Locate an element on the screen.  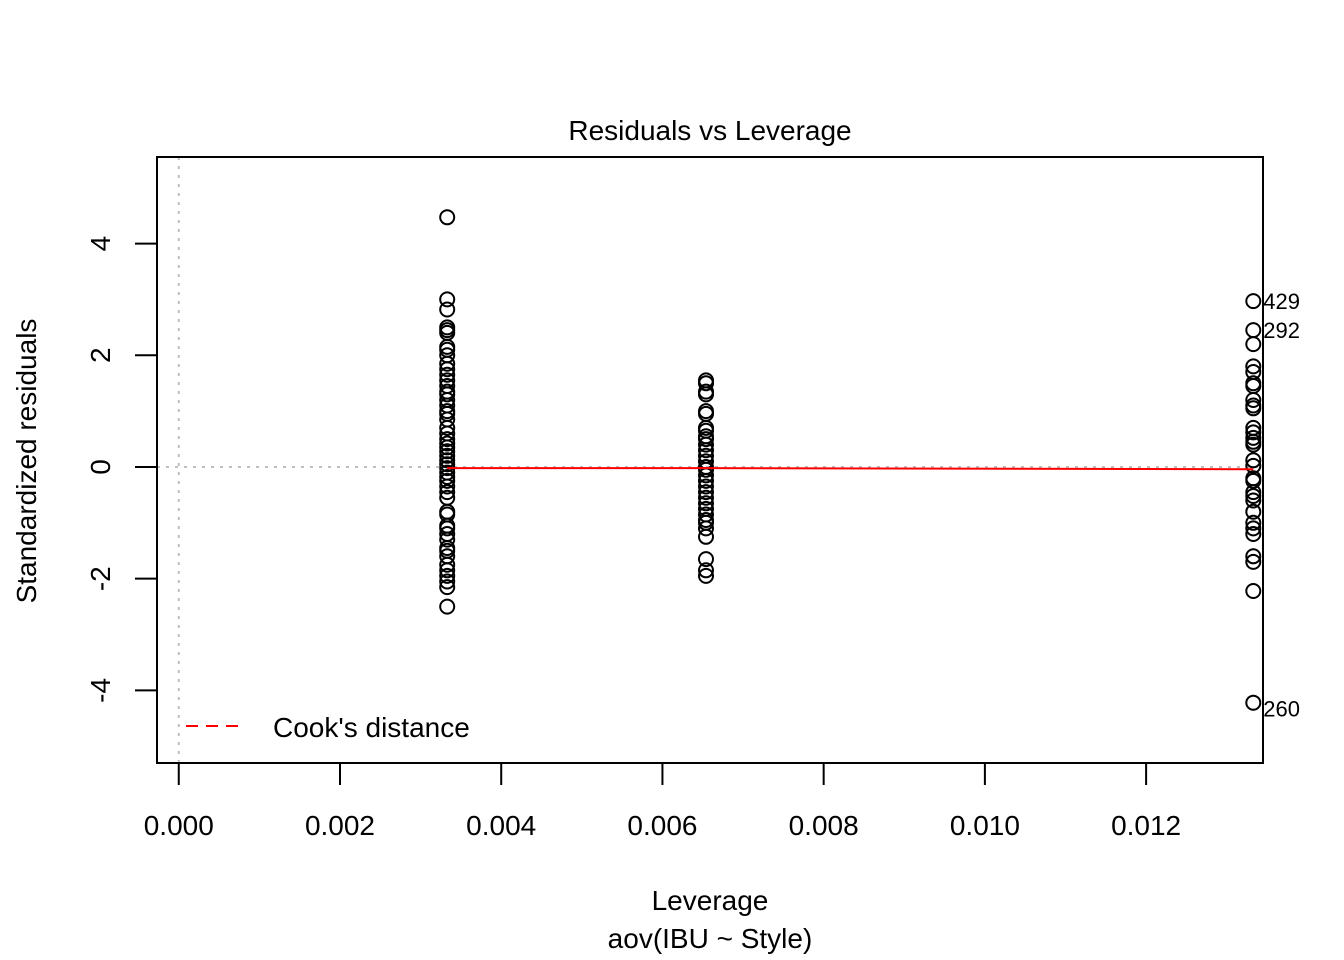
point-label: 260 is located at coordinates (1281, 709).